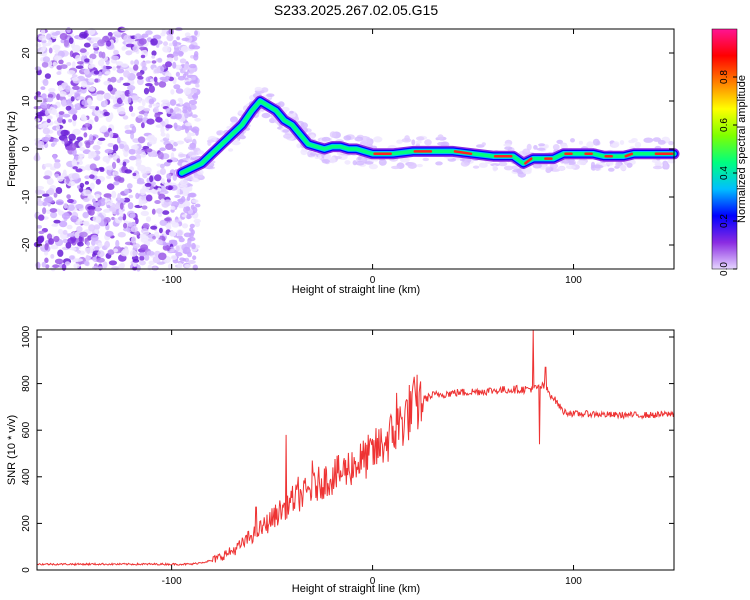  Describe the element at coordinates (373, 280) in the screenshot. I see `x-tick-label: 0` at that location.